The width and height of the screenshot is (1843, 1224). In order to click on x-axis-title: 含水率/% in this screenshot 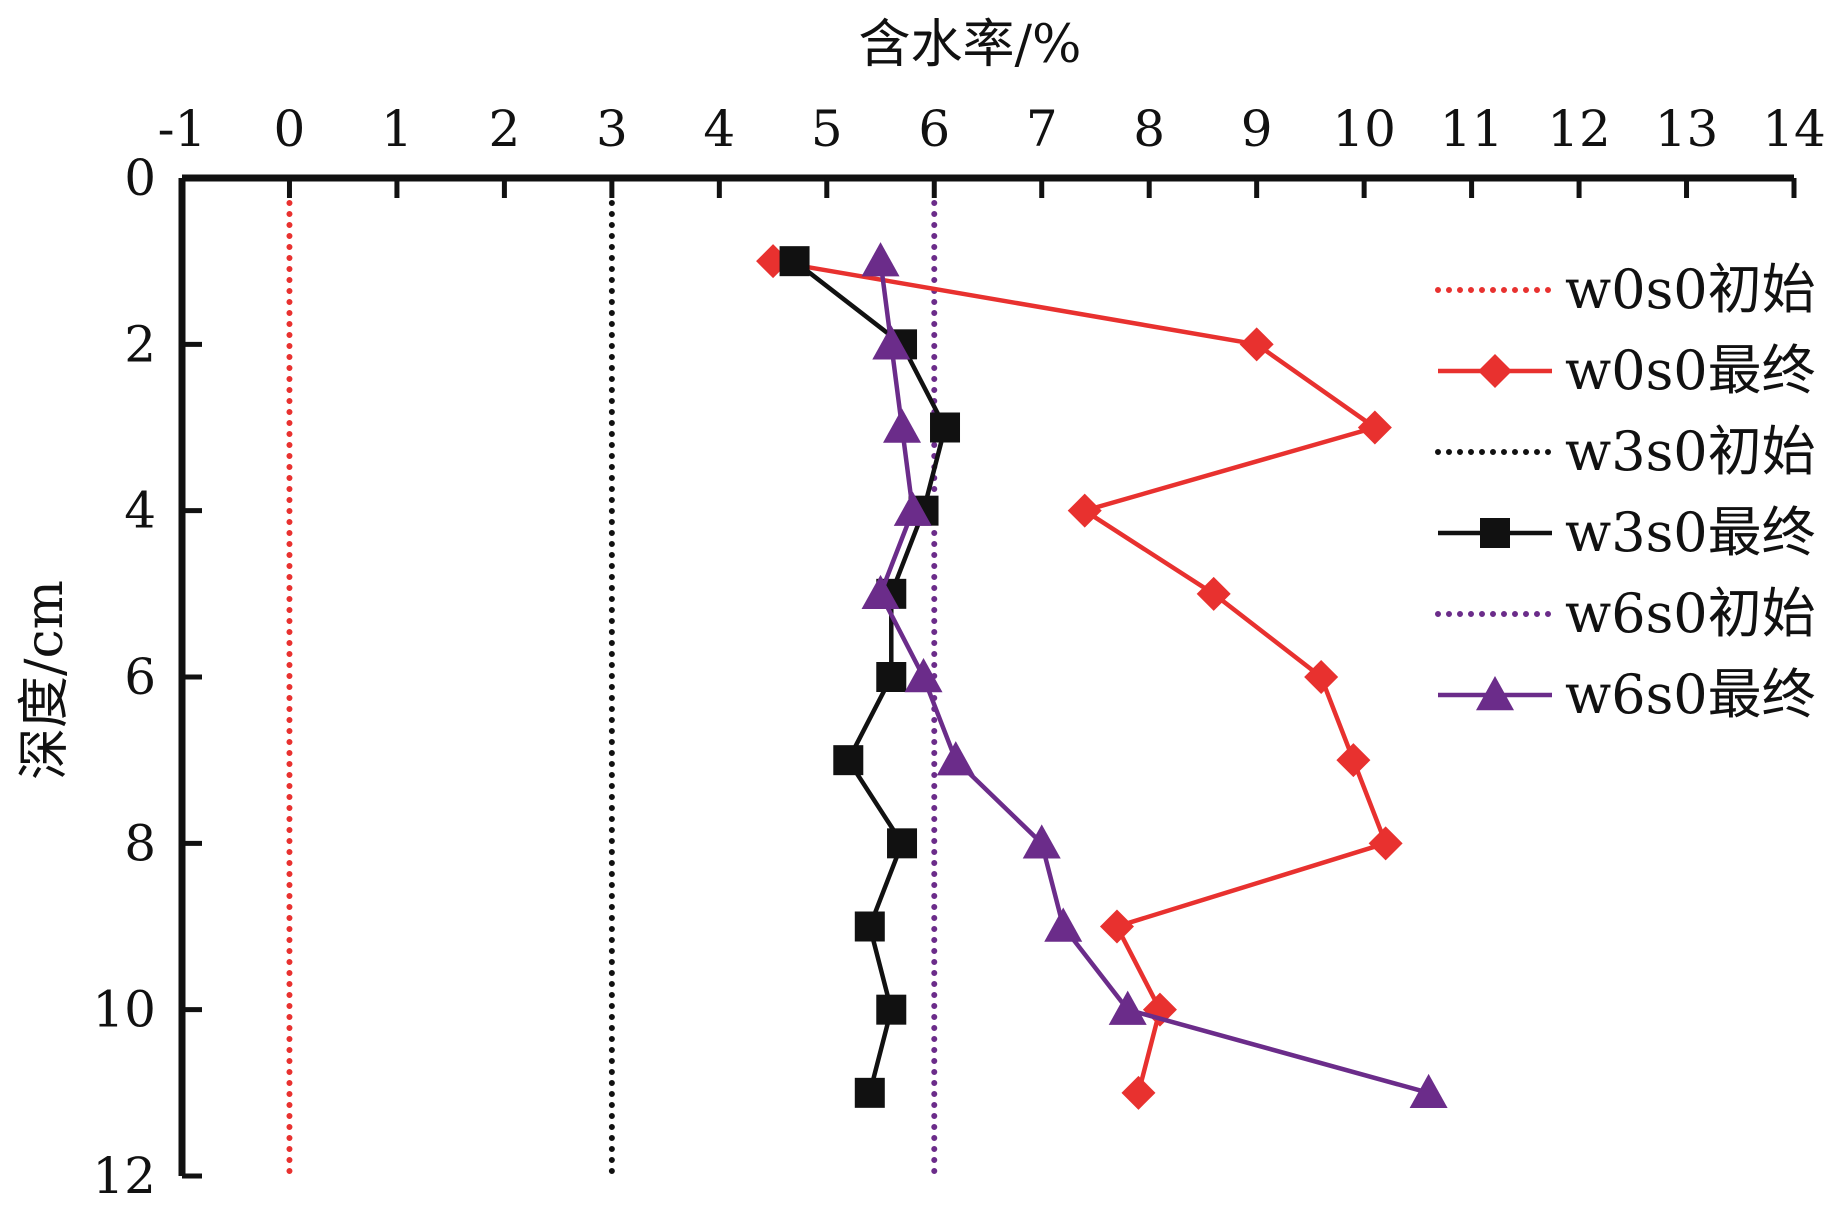, I will do `click(970, 45)`.